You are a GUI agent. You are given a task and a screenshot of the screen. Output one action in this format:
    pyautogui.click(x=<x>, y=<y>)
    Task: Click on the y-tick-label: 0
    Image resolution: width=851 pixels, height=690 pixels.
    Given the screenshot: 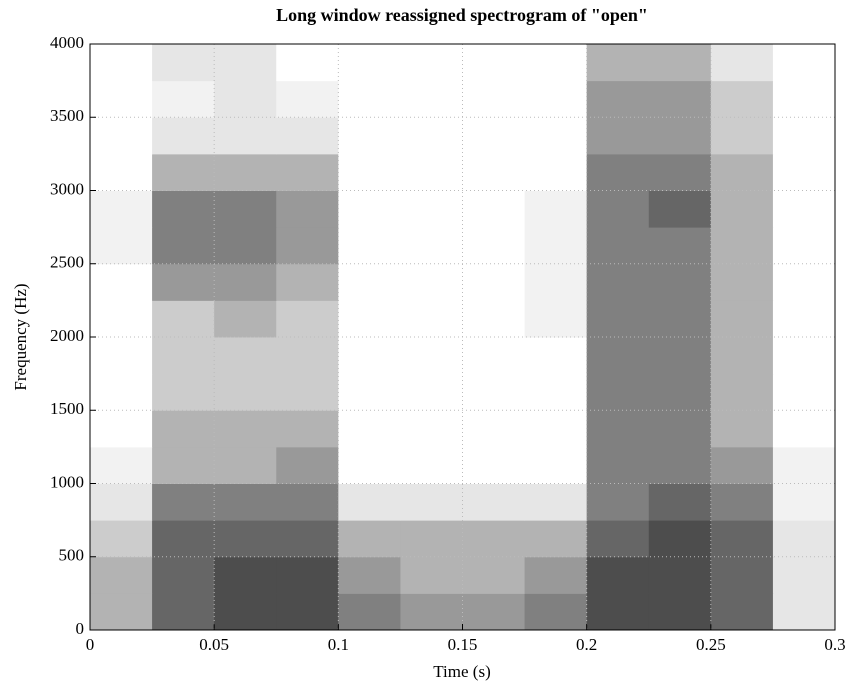 What is the action you would take?
    pyautogui.click(x=80, y=628)
    